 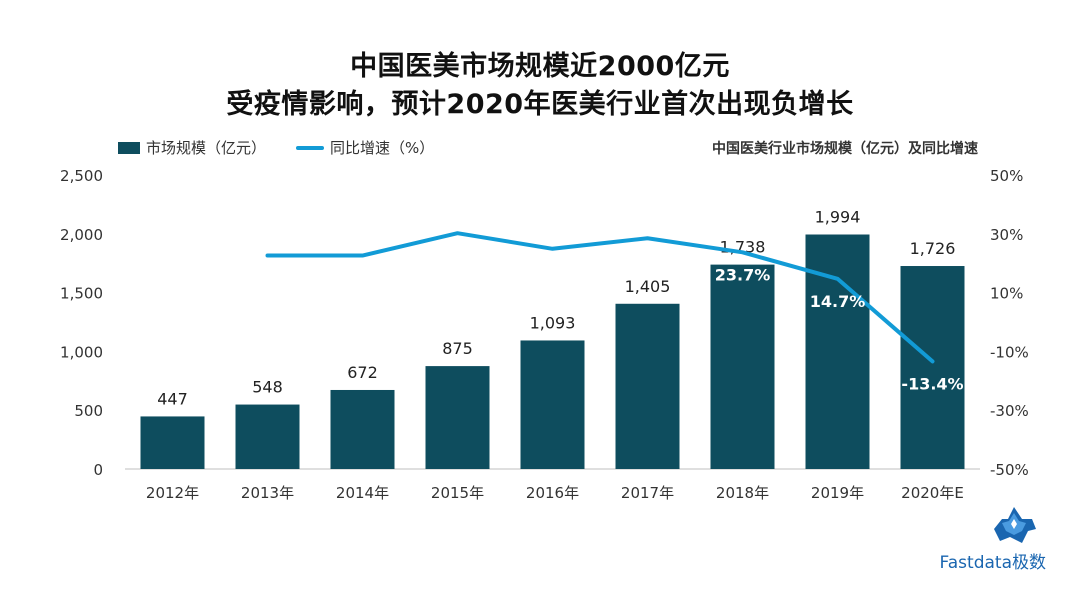 I want to click on x-axis-tick-label: 2012年, so click(x=172, y=493).